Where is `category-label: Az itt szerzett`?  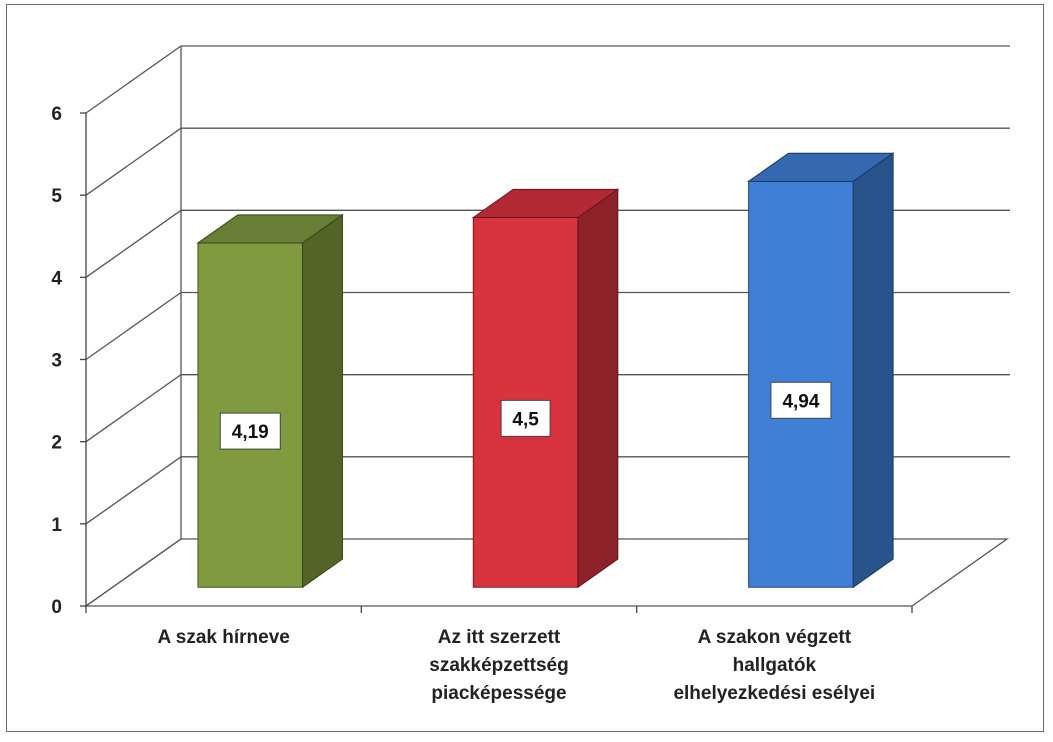
category-label: Az itt szerzett is located at coordinates (499, 637).